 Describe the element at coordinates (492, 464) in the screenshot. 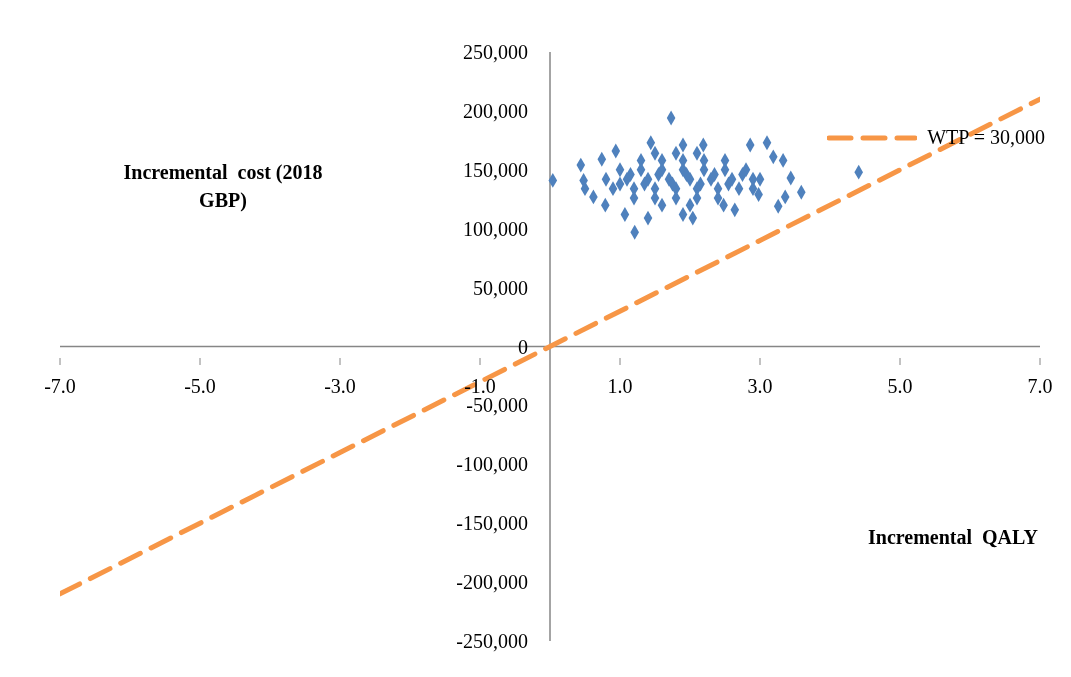

I see `y-tick-label: -100,000` at that location.